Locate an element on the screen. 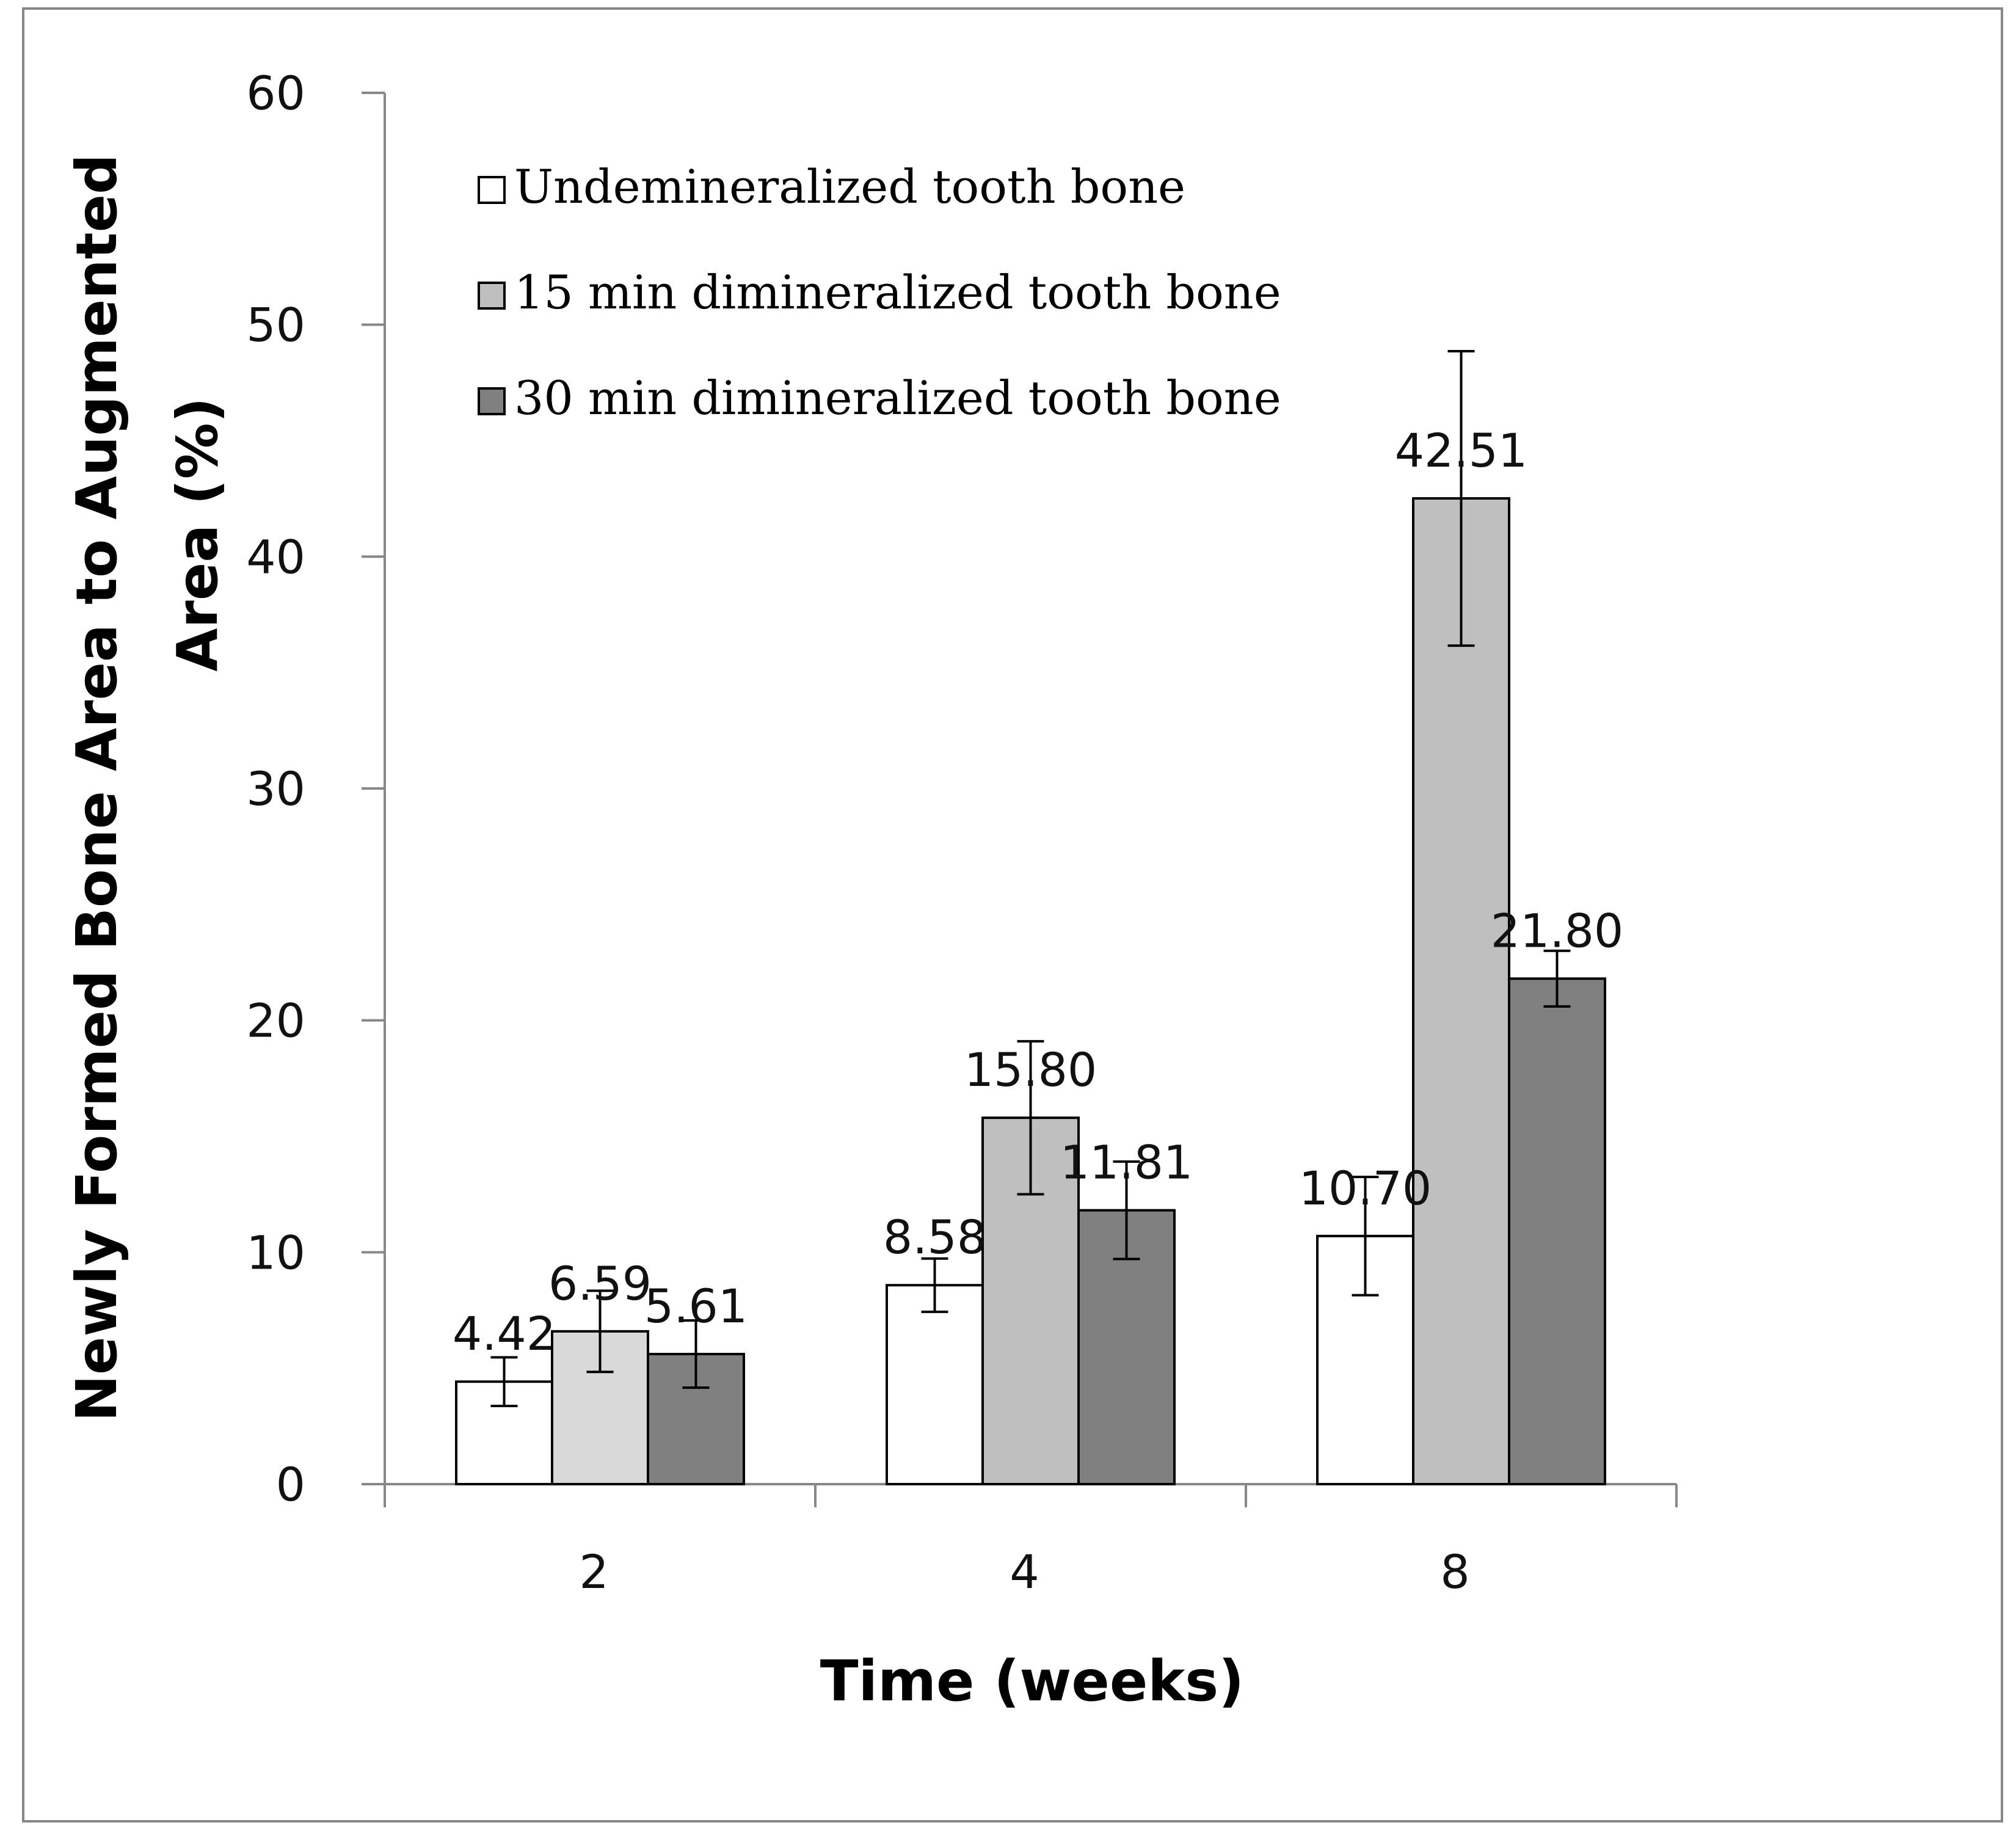  data-label: 21.80 is located at coordinates (1558, 930).